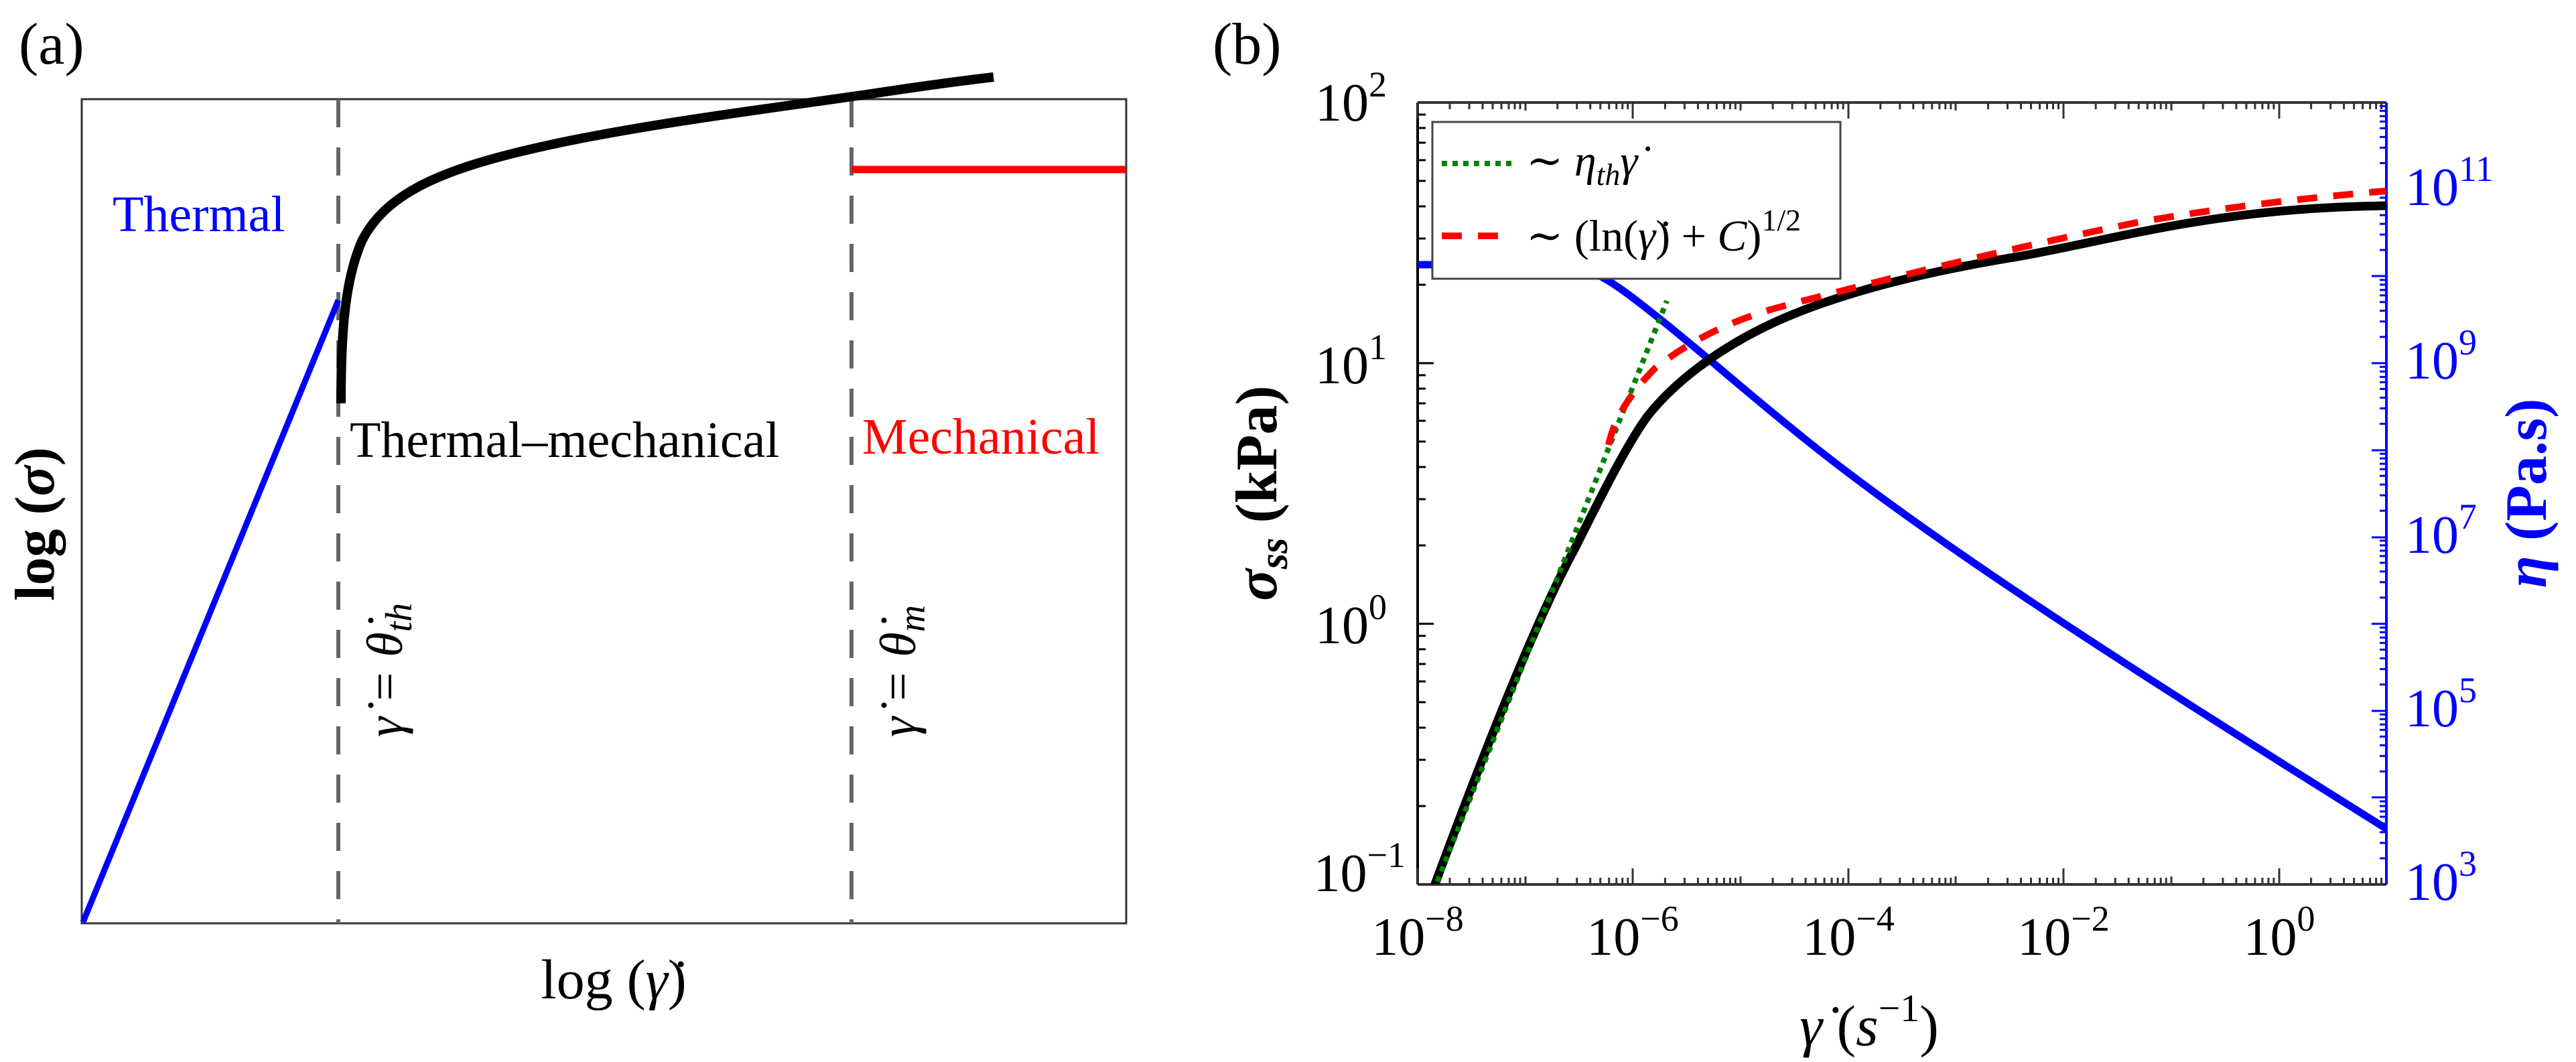 This screenshot has width=2576, height=1062. Describe the element at coordinates (51, 45) in the screenshot. I see `panel-a-label: (a)` at that location.